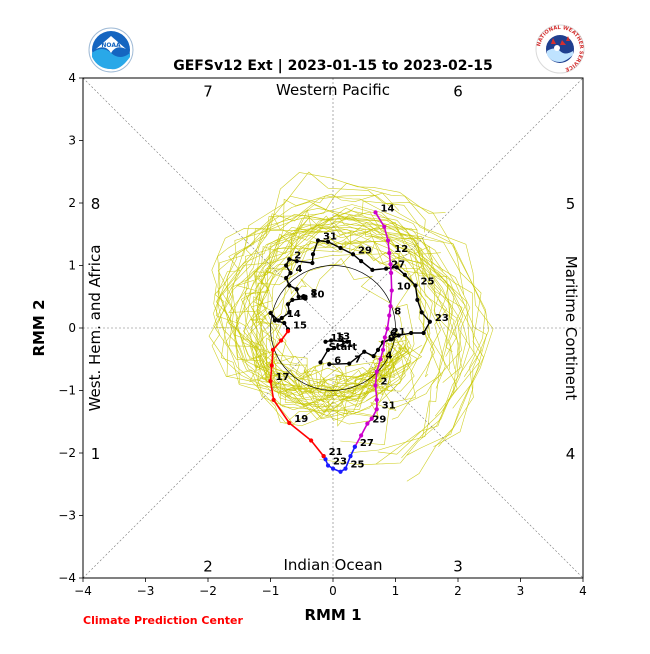  I want to click on x-tick-label: 4, so click(583, 591).